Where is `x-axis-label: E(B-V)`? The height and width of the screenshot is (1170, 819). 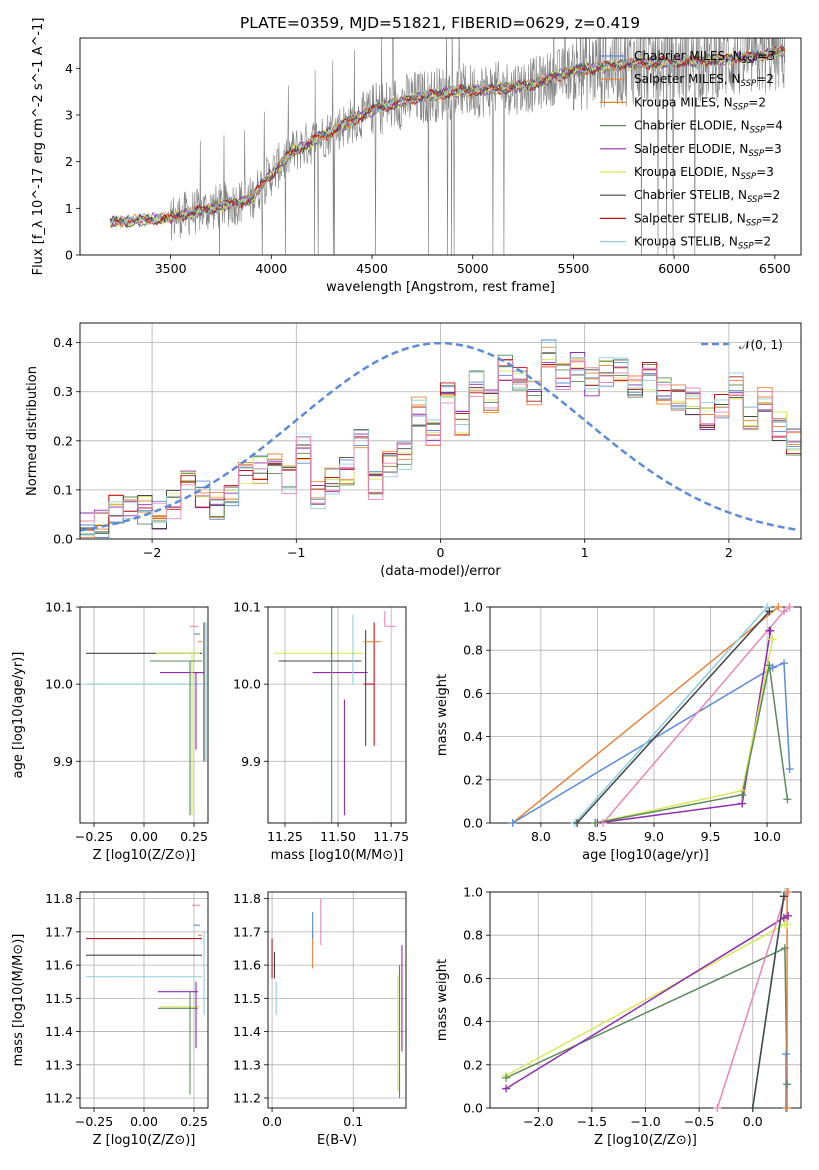
x-axis-label: E(B-V) is located at coordinates (337, 1140).